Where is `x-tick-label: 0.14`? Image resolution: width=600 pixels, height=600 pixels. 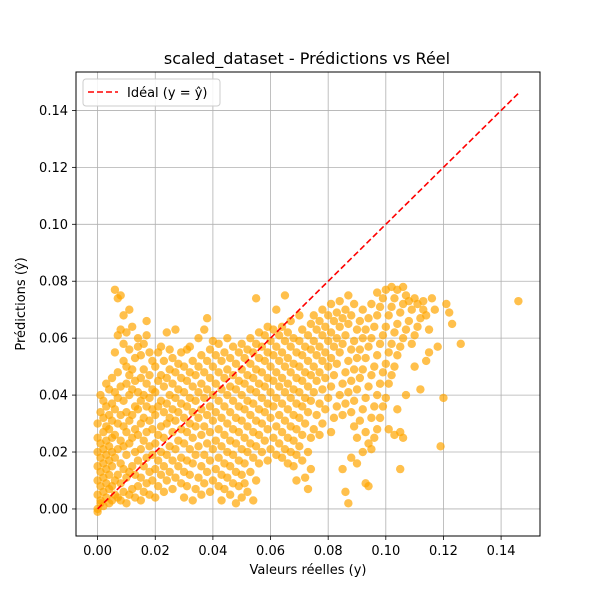 x-tick-label: 0.14 is located at coordinates (501, 551).